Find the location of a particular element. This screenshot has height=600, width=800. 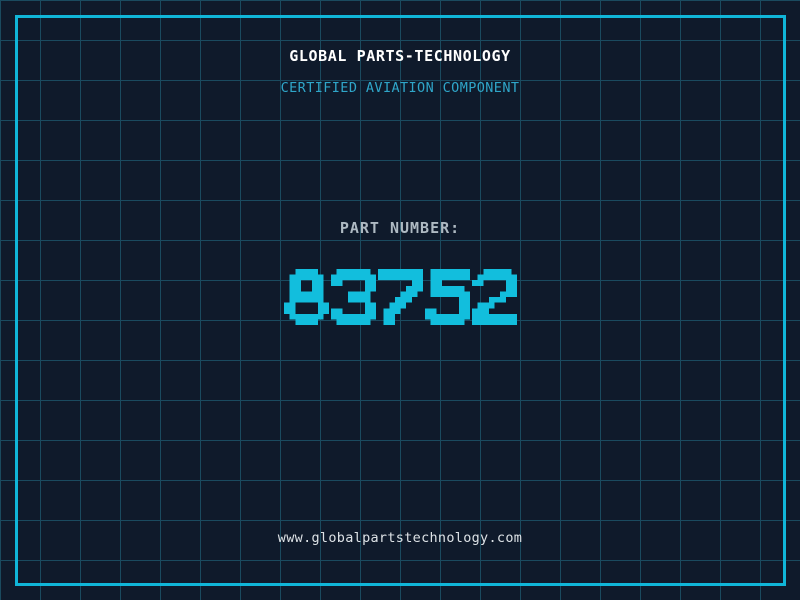

company-title: GLOBAL PARTS-TECHNOLOGY is located at coordinates (400, 56).